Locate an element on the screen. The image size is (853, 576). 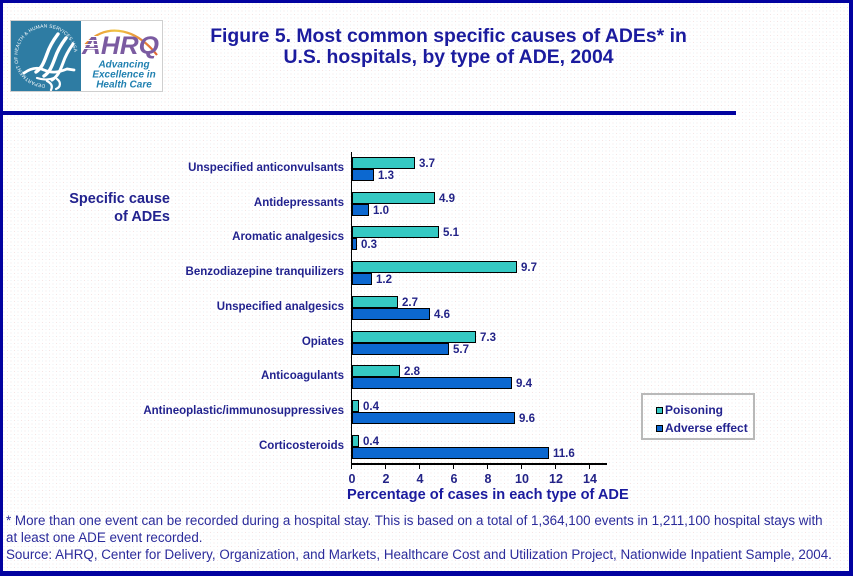
svg-text: Excellence in is located at coordinates (123, 75).